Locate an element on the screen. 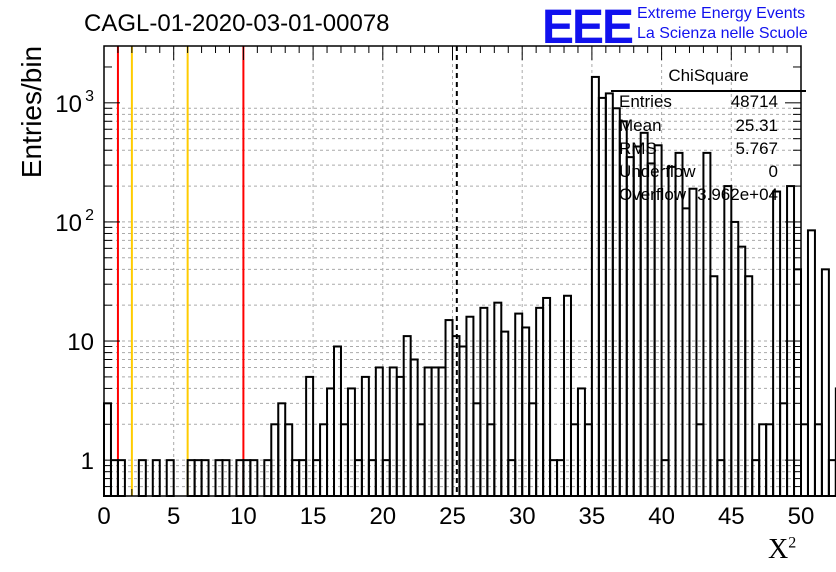  x-tick-label: 30 is located at coordinates (522, 516).